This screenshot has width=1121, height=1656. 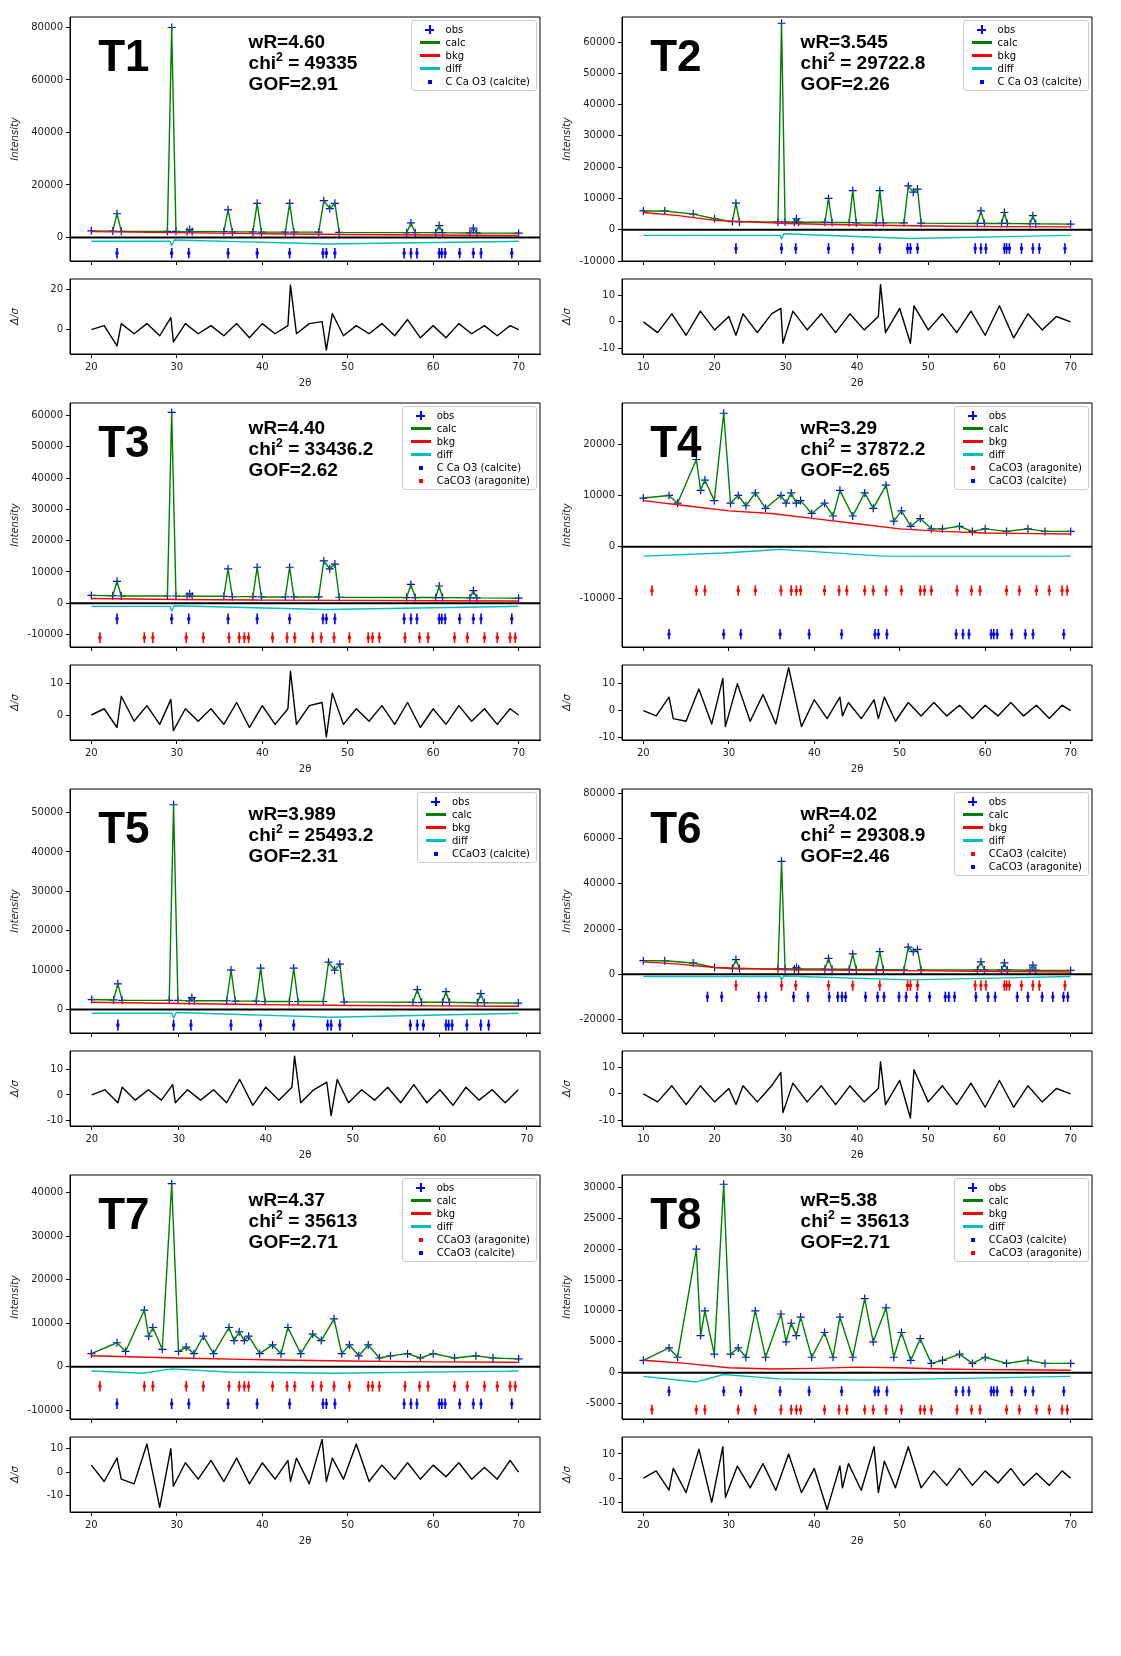 What do you see at coordinates (599, 41) in the screenshot?
I see `y-tick-label: 60000` at bounding box center [599, 41].